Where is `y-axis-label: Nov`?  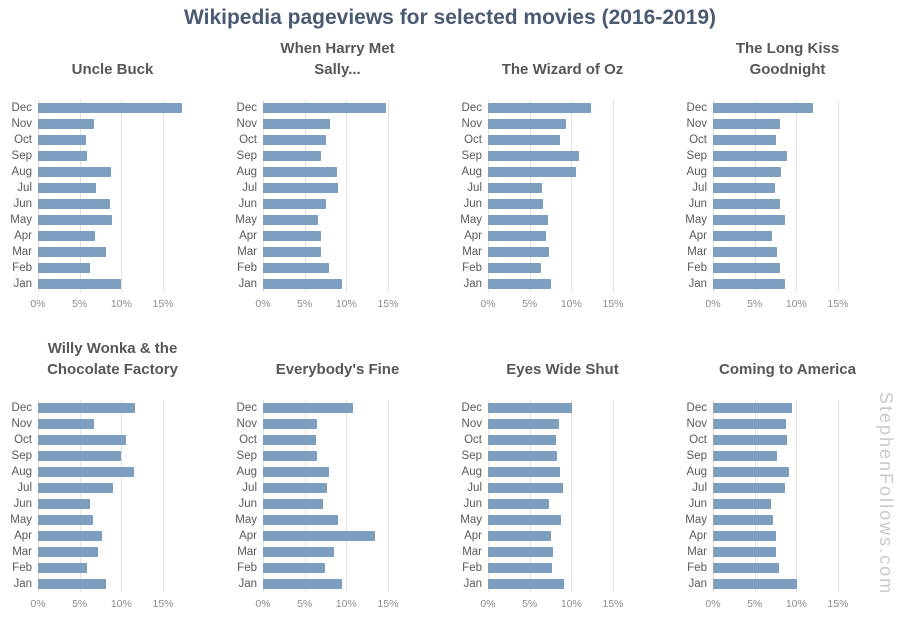 y-axis-label: Nov is located at coordinates (471, 424).